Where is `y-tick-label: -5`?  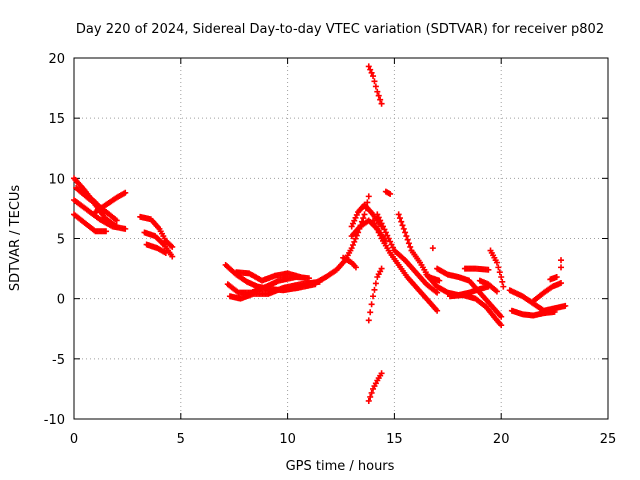 y-tick-label: -5 is located at coordinates (58, 360).